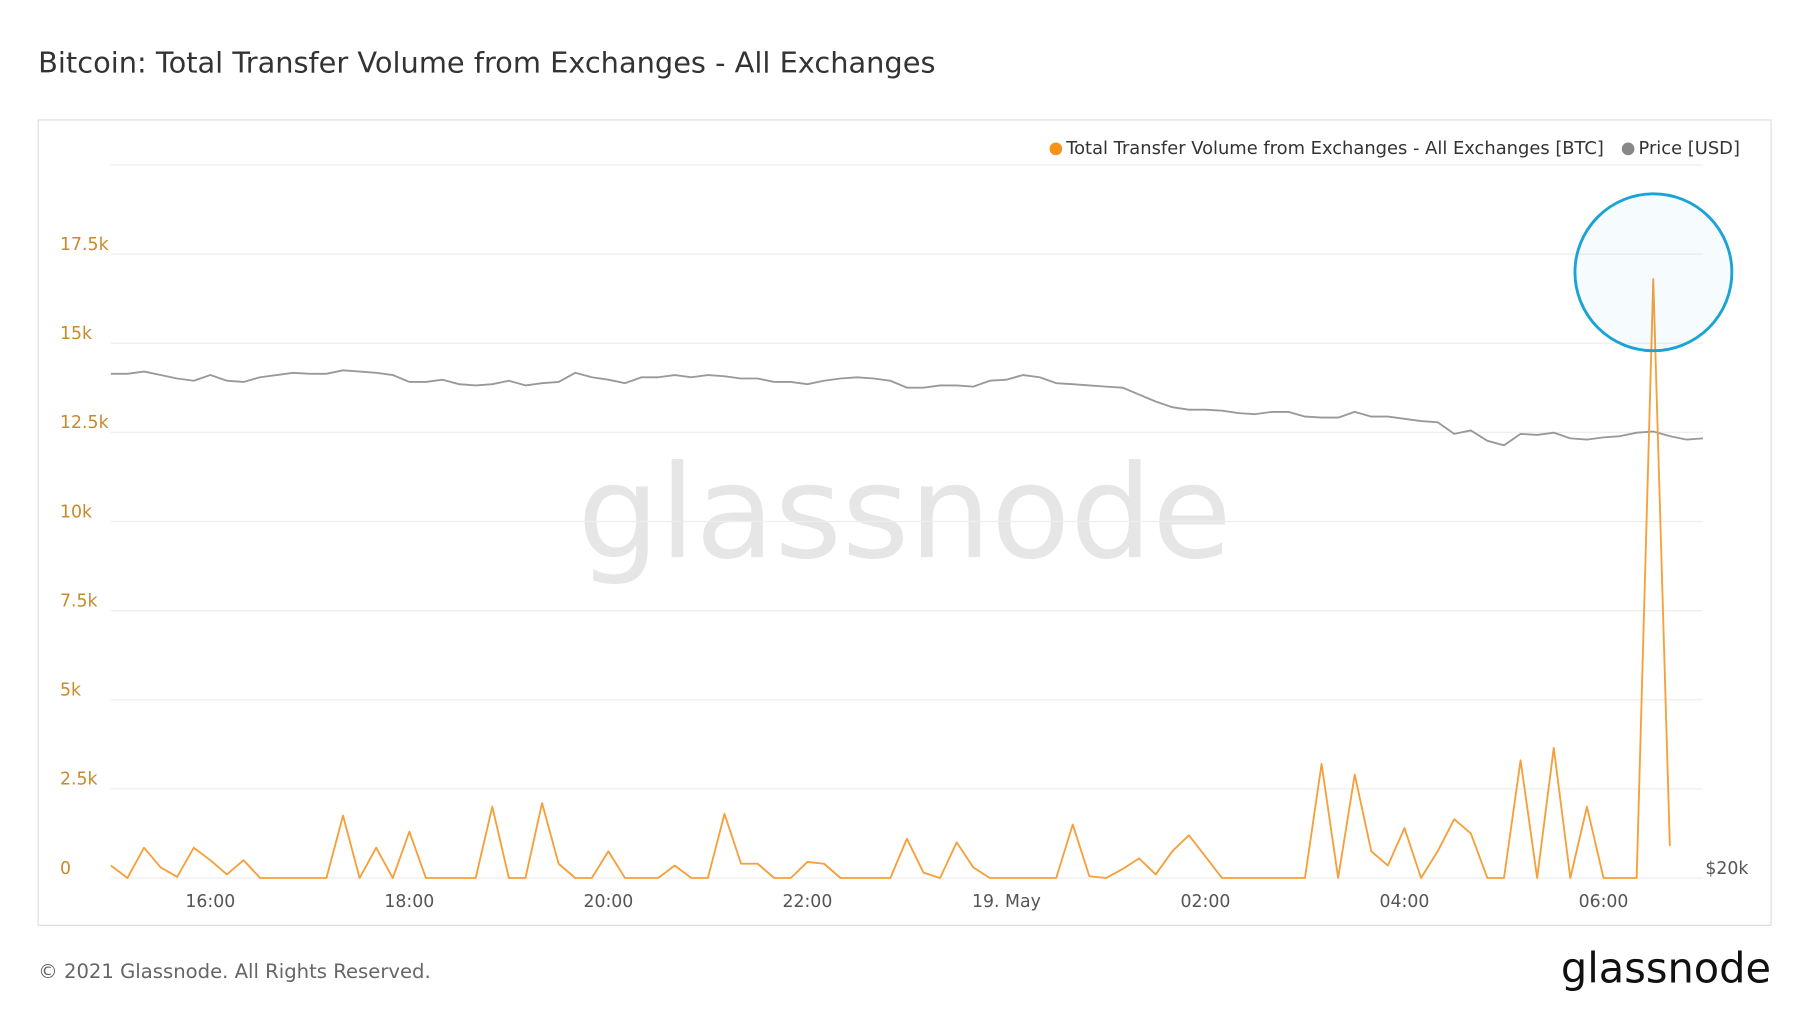  I want to click on y-tick-label: 5k, so click(70, 691).